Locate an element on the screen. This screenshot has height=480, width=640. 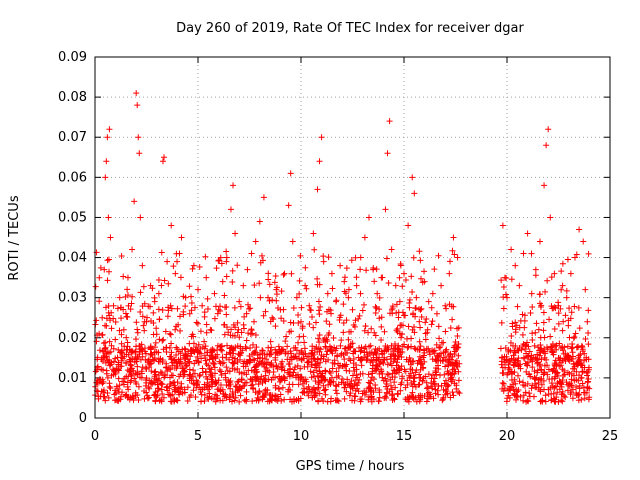
y-tick-label: 0.03 is located at coordinates (72, 298).